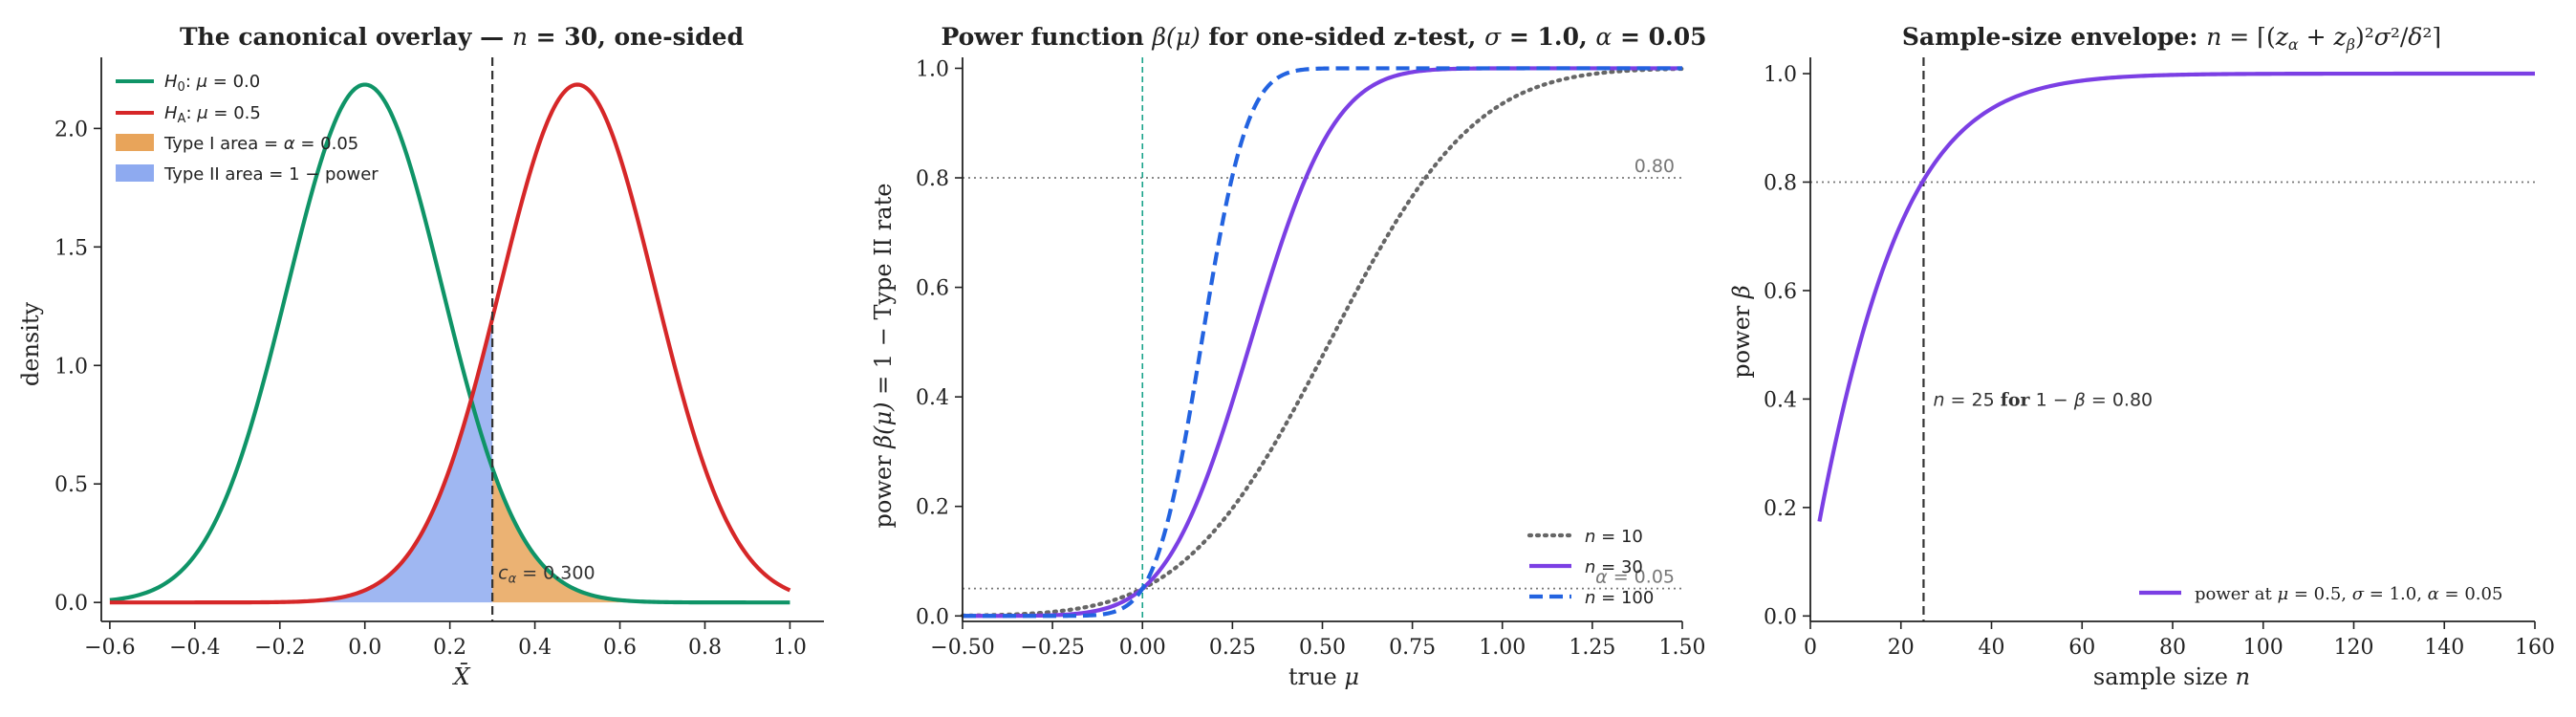  Describe the element at coordinates (1682, 648) in the screenshot. I see `power-xtick-label: 1.50` at that location.